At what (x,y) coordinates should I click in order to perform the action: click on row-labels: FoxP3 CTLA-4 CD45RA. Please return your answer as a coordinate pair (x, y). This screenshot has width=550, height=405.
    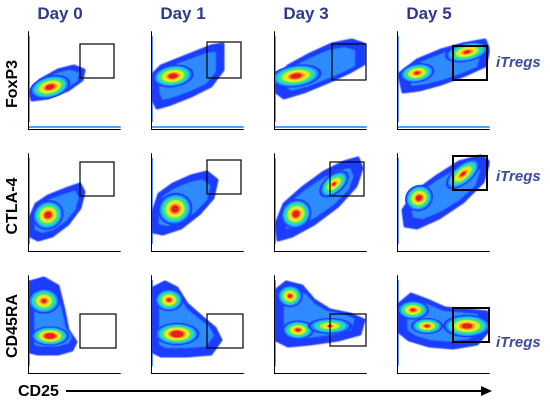
    Looking at the image, I should click on (12, 209).